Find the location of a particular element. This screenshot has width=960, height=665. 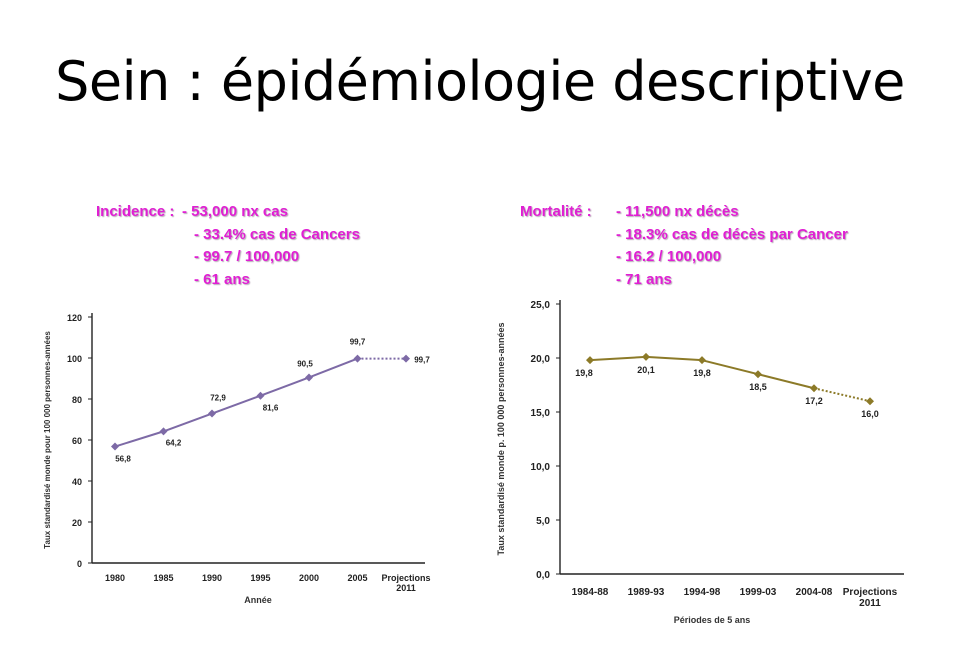

y-tick-label: 5,0 is located at coordinates (543, 521).